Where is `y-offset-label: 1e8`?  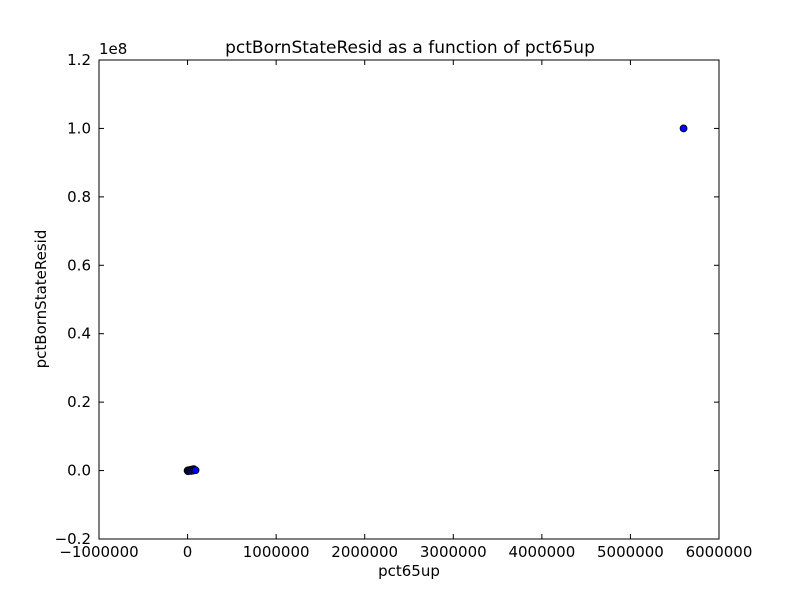
y-offset-label: 1e8 is located at coordinates (113, 49).